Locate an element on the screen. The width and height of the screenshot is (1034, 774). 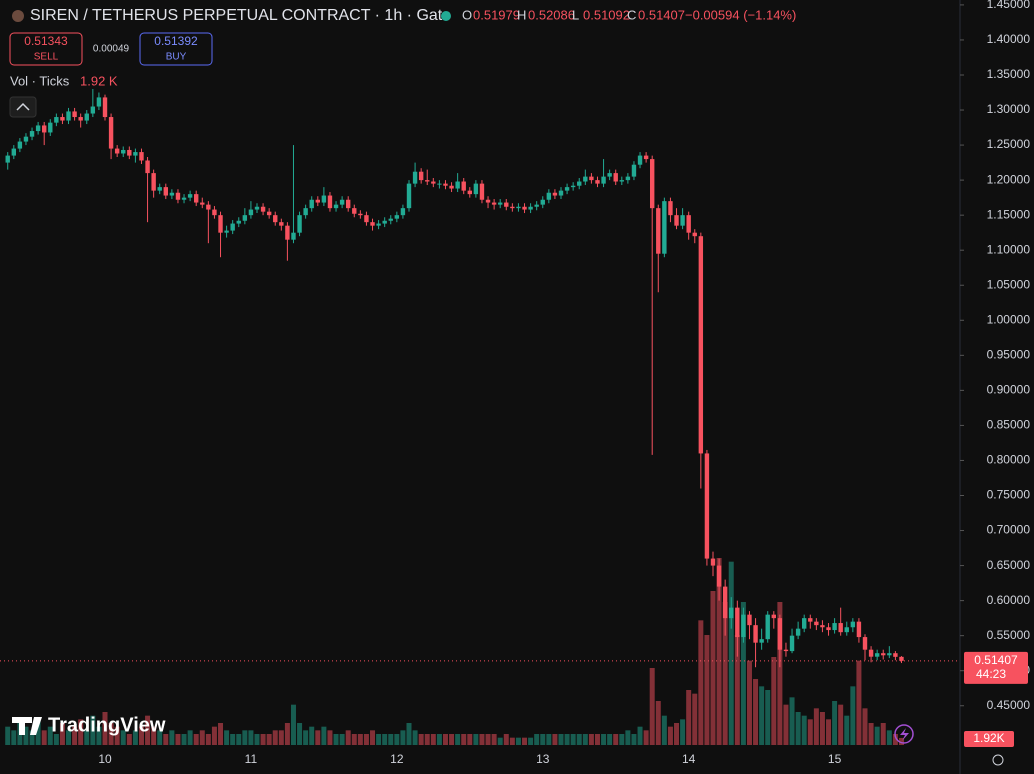
y-tick-label: 0.60000 is located at coordinates (1009, 600).